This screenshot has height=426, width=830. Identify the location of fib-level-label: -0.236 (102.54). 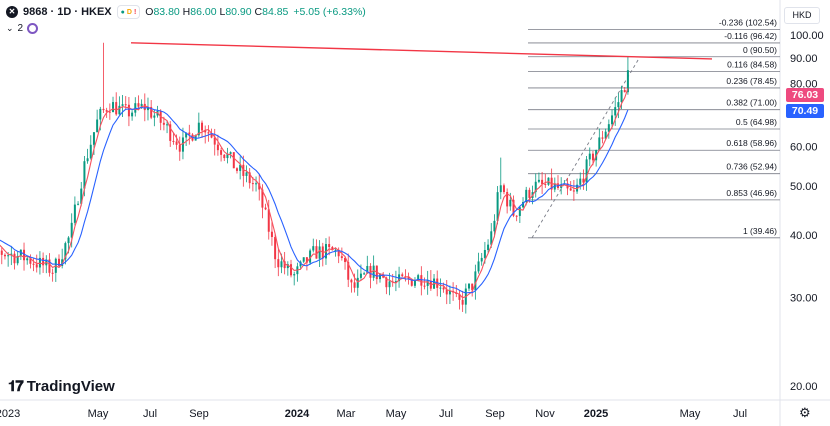
(748, 23).